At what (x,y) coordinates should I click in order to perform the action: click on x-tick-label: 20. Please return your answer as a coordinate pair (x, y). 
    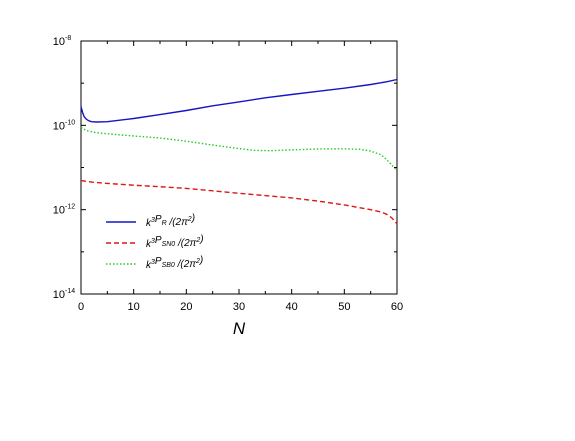
    Looking at the image, I should click on (186, 307).